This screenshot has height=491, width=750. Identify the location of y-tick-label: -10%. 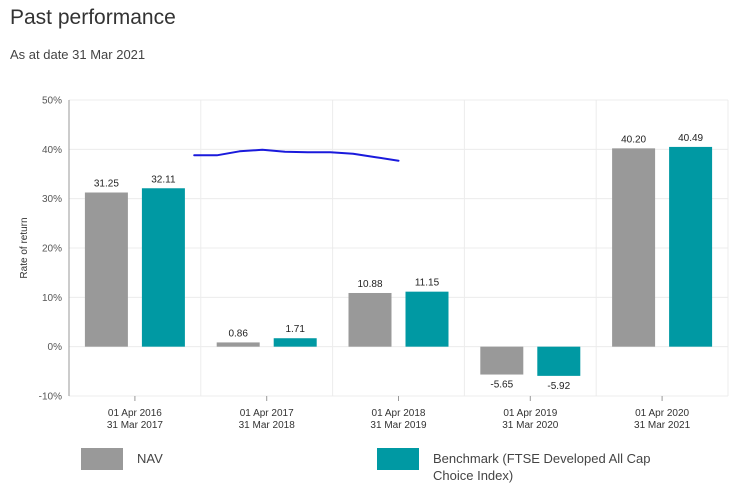
(50, 397).